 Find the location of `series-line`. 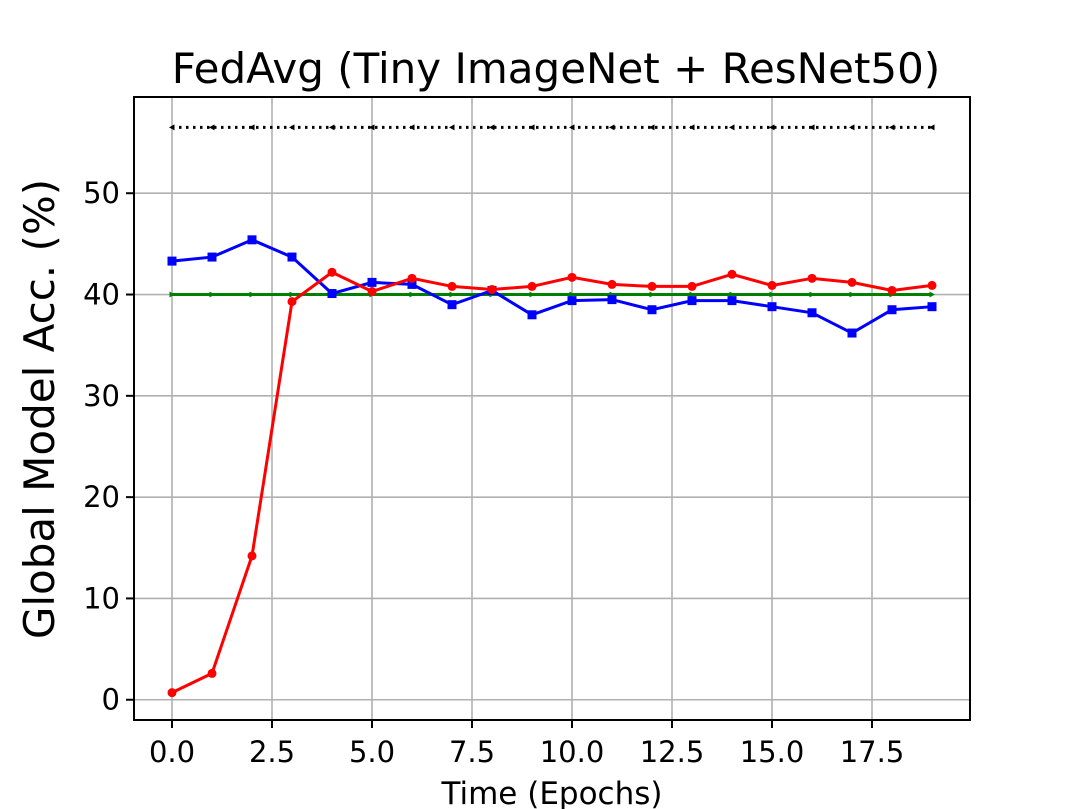

series-line is located at coordinates (552, 286).